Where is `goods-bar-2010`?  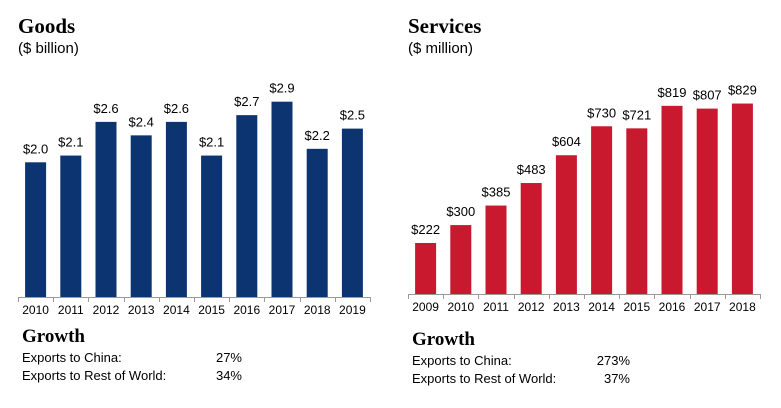 goods-bar-2010 is located at coordinates (36, 229).